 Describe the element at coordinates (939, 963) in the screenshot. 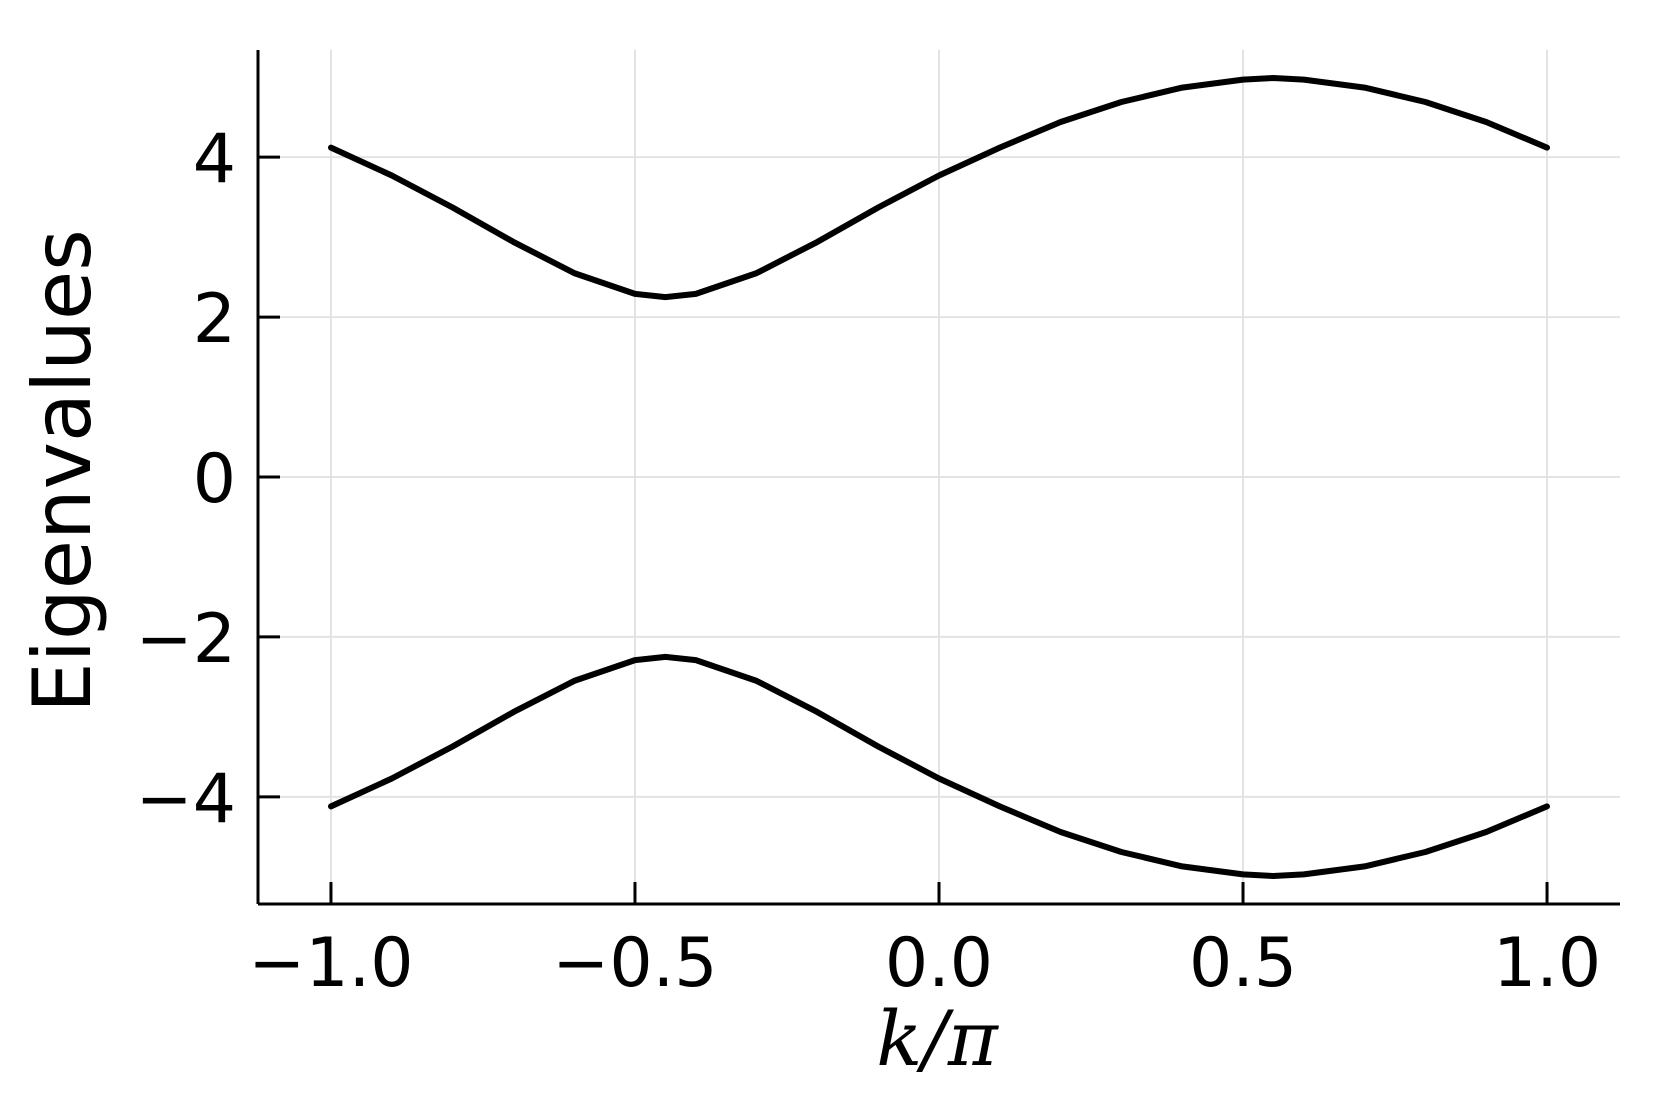

I see `x-tick-label-2: 0.0` at that location.